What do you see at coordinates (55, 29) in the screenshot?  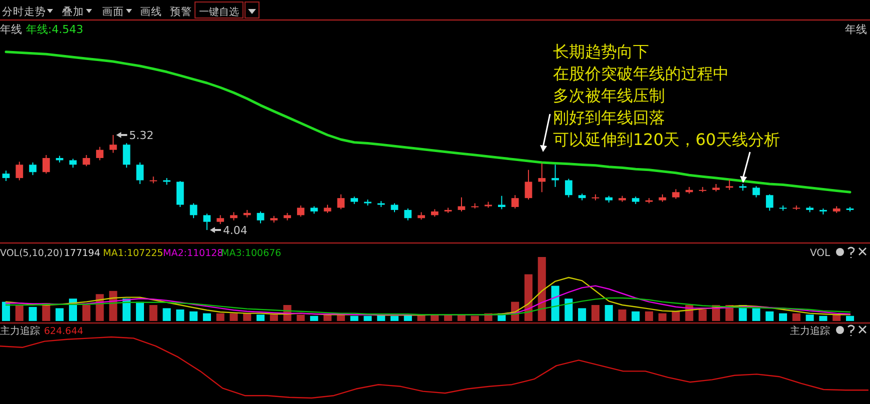 I see `series-label: 年线:4.543` at bounding box center [55, 29].